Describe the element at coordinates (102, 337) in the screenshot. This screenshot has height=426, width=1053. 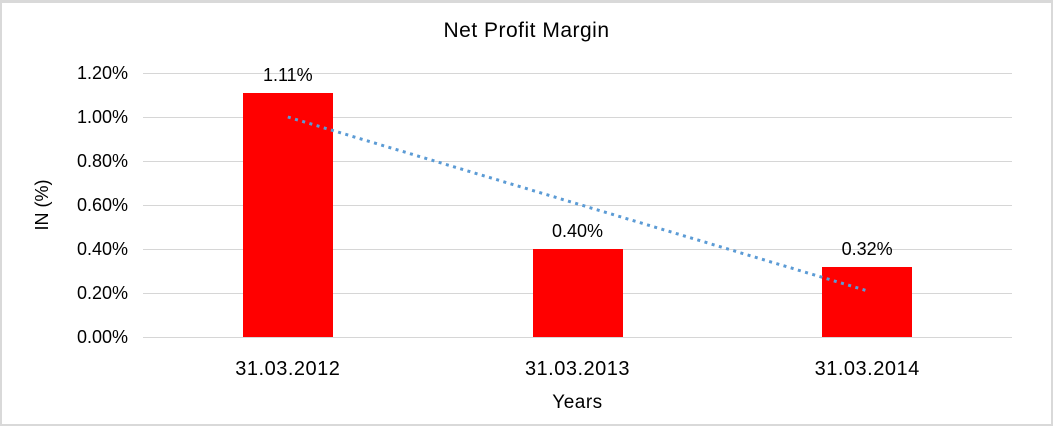
I see `y-axis-tick-label: 0.00%` at that location.